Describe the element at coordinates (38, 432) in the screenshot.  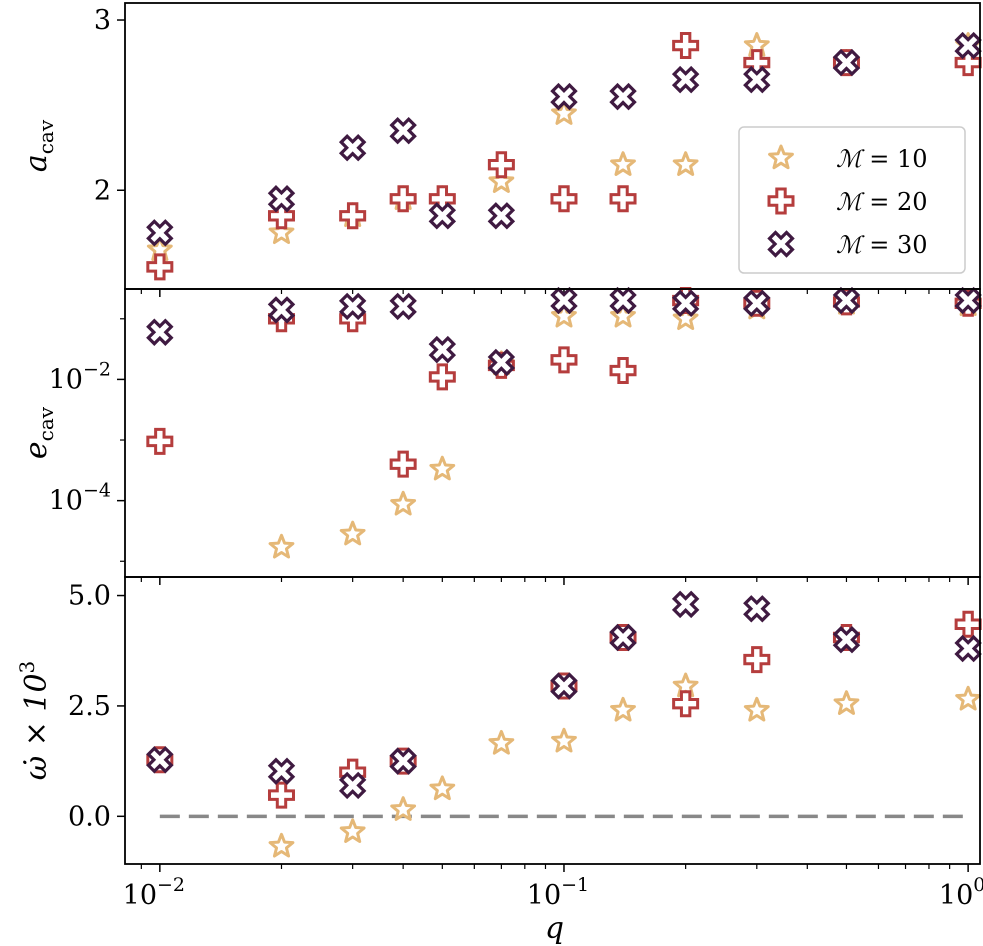
I see `y-axis-label: ecav` at that location.